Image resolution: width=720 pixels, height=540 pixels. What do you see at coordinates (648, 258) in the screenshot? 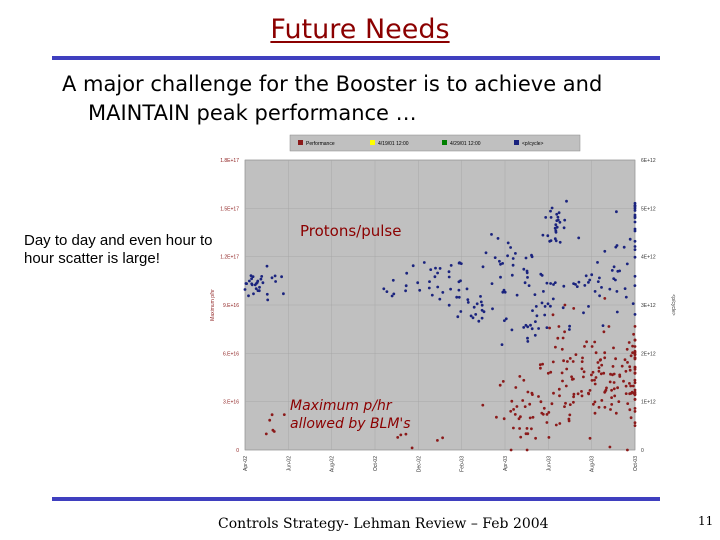
I see `y-tick-right: 4E+12` at bounding box center [648, 258].